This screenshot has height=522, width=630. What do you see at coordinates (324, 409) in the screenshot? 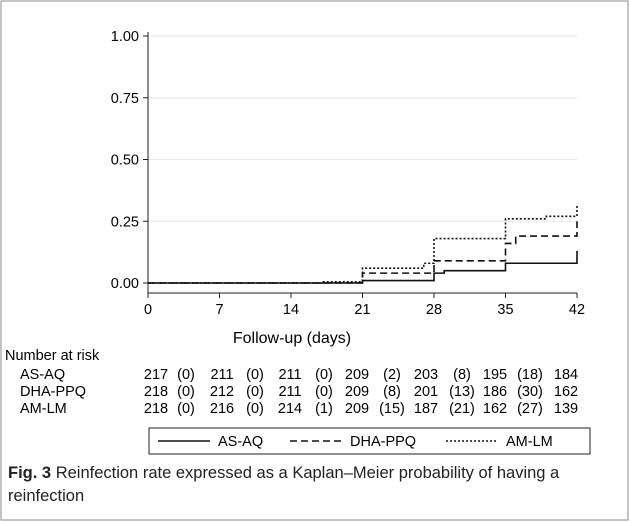
I see `risk-cell: (1)` at bounding box center [324, 409].